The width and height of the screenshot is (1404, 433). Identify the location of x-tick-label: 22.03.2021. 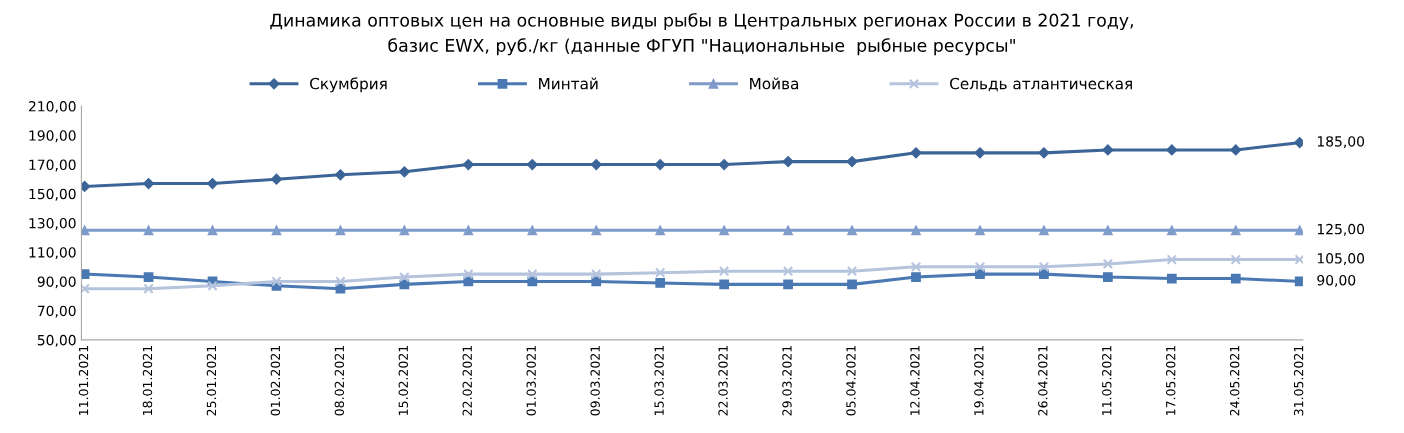
(723, 380).